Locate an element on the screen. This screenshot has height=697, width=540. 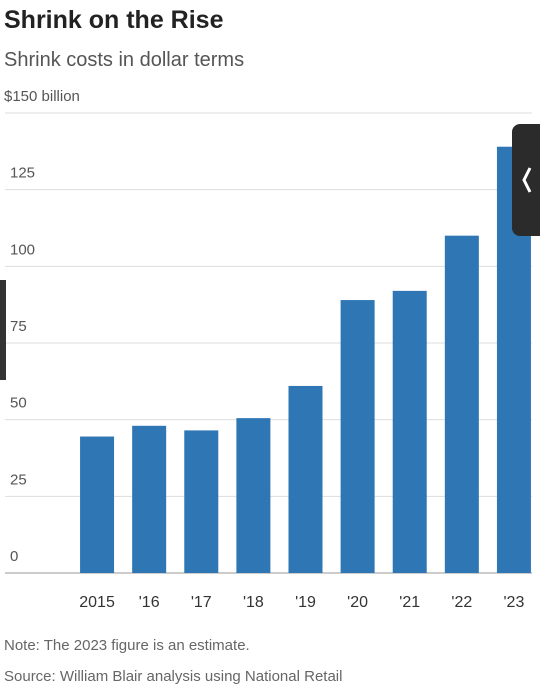
collapse-tab is located at coordinates (526, 180).